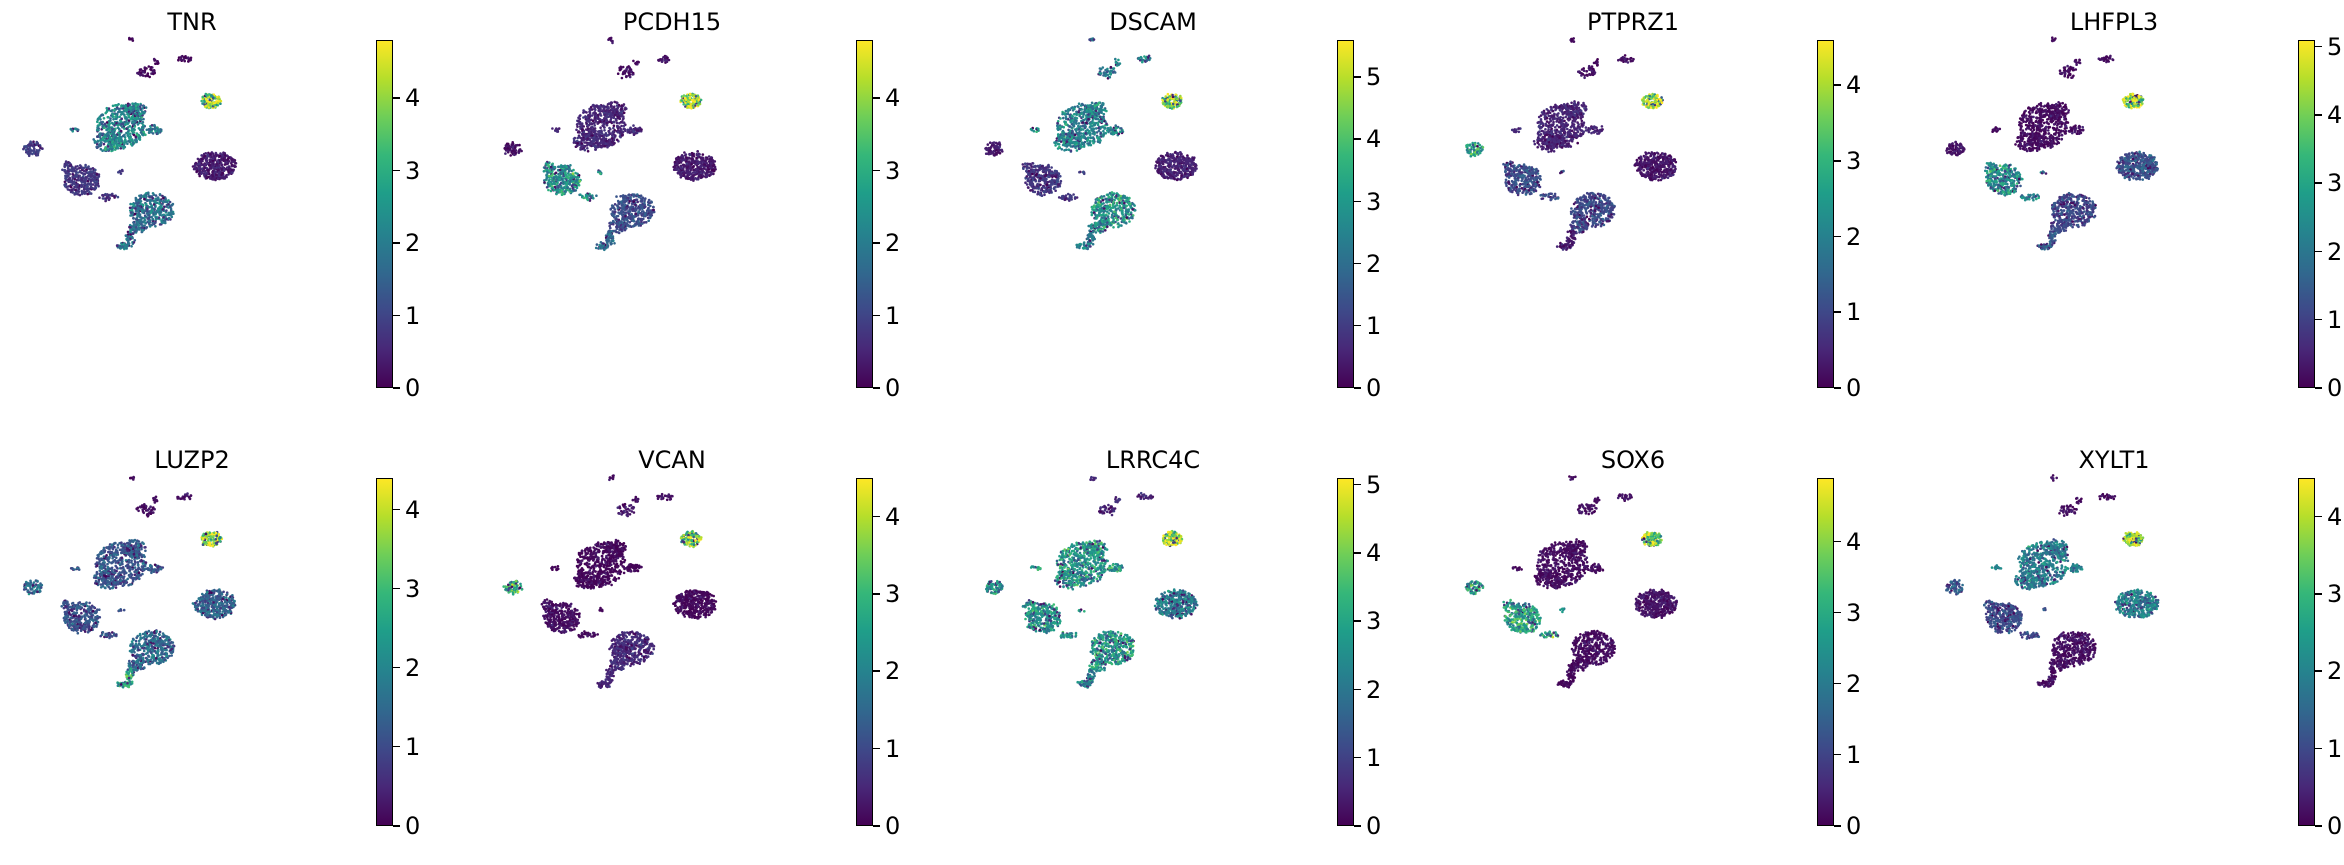  What do you see at coordinates (892, 316) in the screenshot?
I see `colorbar-tick-label: 1` at bounding box center [892, 316].